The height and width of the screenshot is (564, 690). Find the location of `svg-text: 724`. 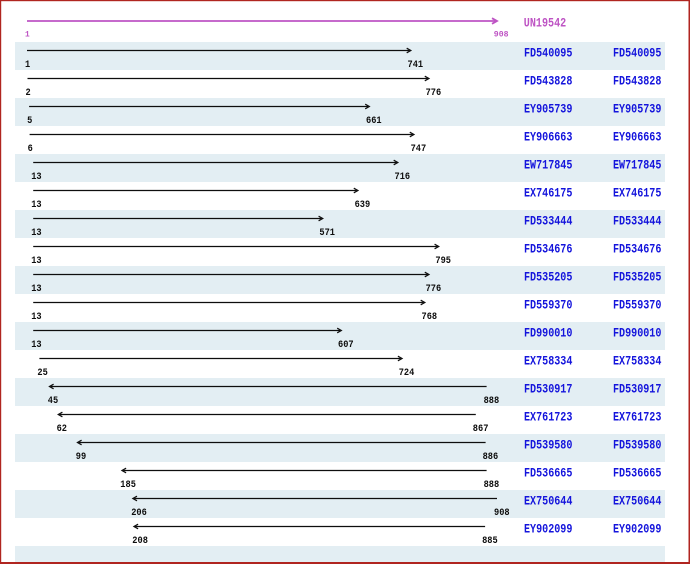

svg-text: 724 is located at coordinates (407, 373).